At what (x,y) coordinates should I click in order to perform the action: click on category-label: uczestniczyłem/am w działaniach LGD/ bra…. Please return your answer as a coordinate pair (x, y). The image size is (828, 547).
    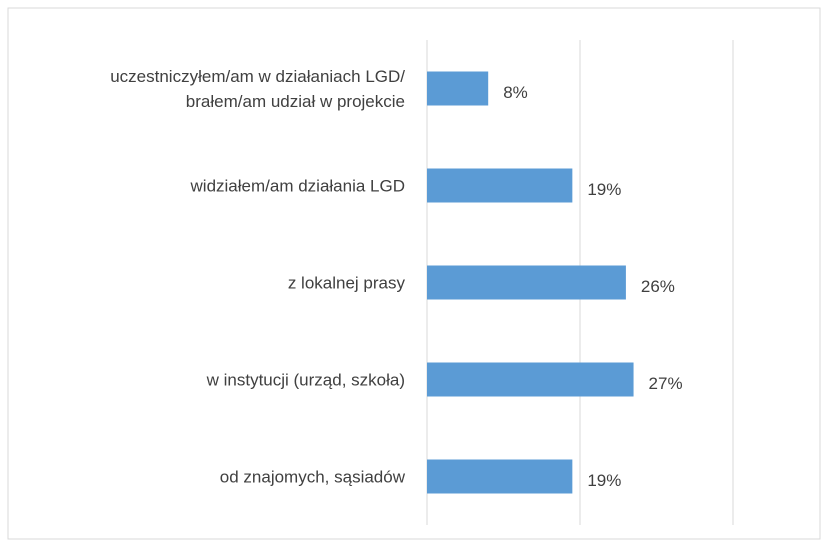
    Looking at the image, I should click on (257, 88).